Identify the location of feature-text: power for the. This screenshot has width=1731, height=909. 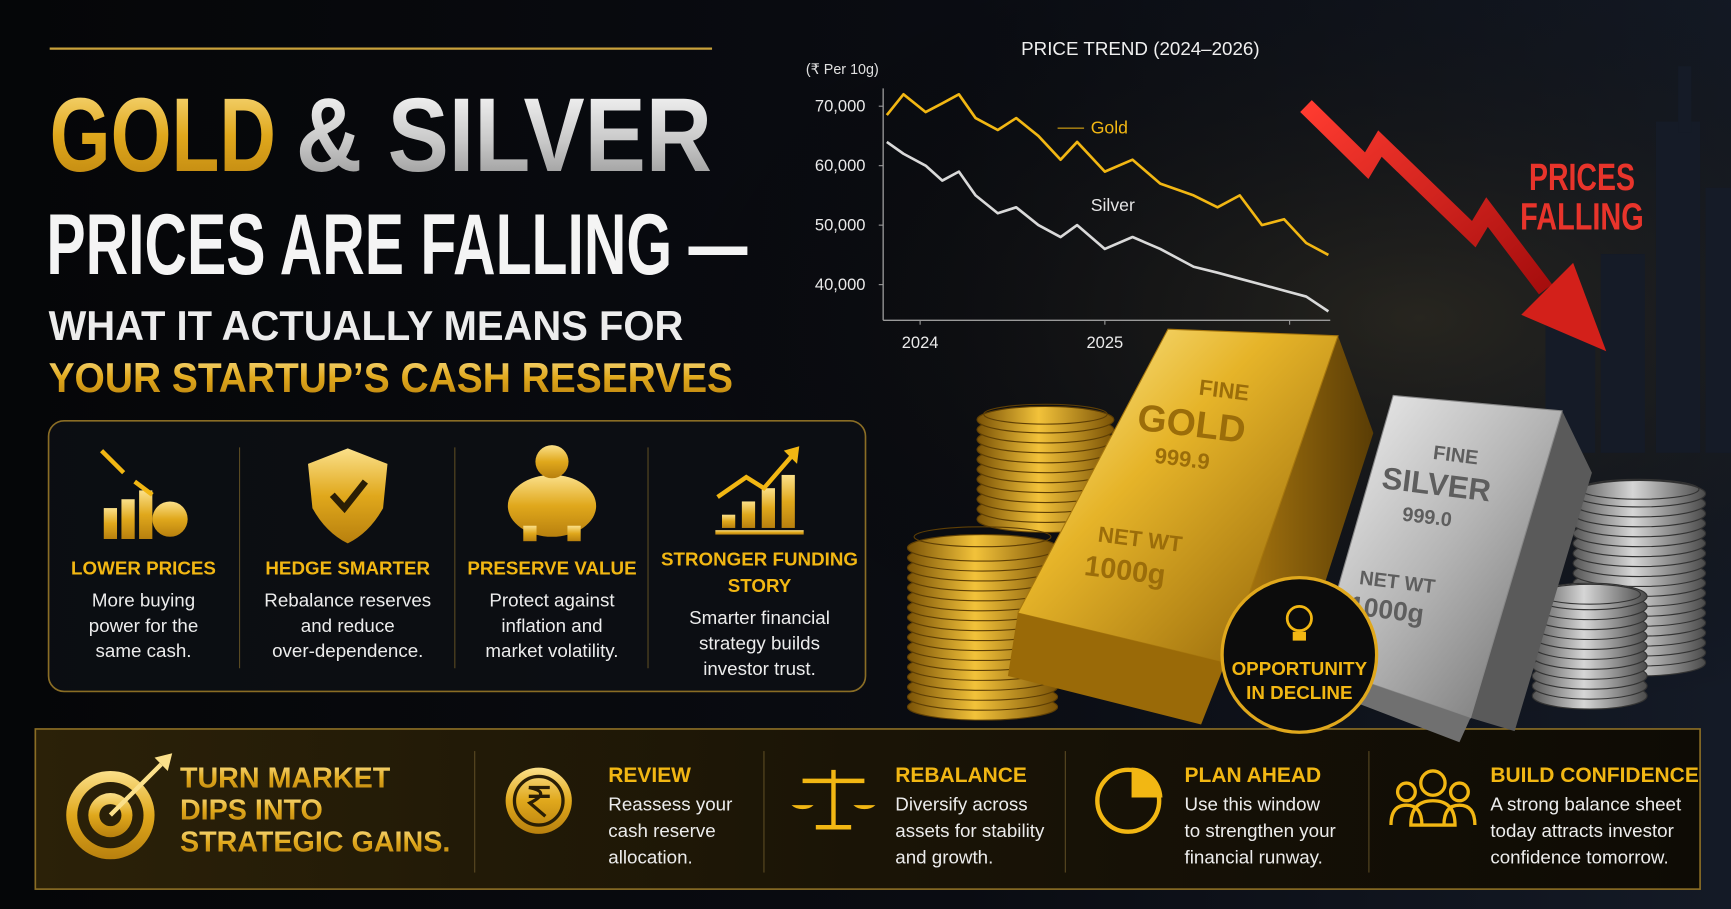
(144, 625).